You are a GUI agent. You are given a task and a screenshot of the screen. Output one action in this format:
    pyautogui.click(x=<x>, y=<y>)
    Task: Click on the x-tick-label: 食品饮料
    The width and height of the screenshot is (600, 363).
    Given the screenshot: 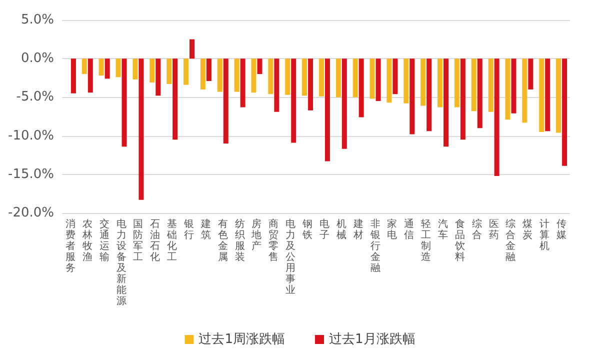 What is the action you would take?
    pyautogui.click(x=459, y=240)
    